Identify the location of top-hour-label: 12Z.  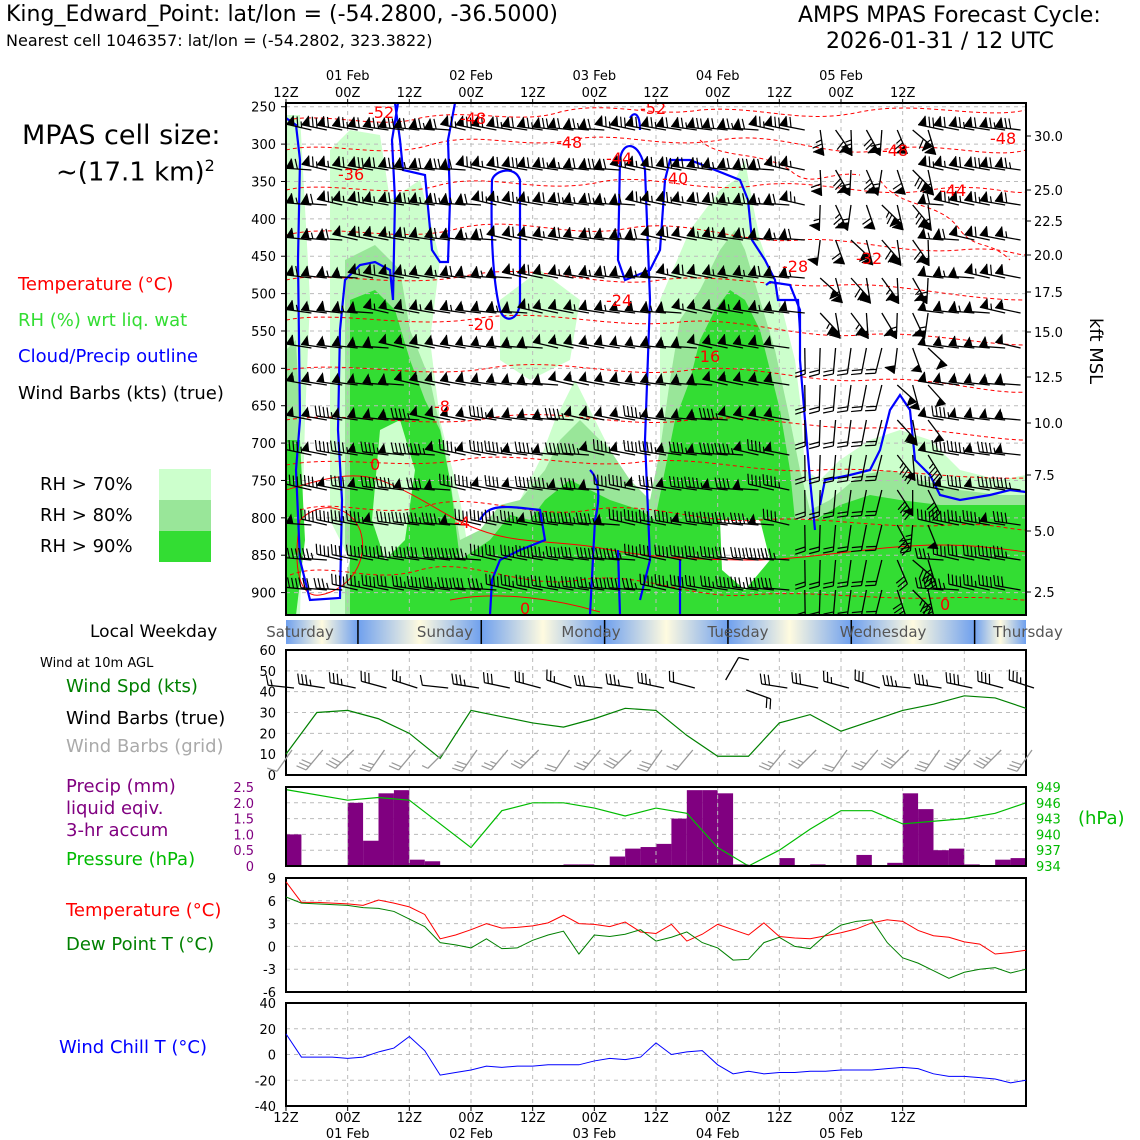
(780, 93).